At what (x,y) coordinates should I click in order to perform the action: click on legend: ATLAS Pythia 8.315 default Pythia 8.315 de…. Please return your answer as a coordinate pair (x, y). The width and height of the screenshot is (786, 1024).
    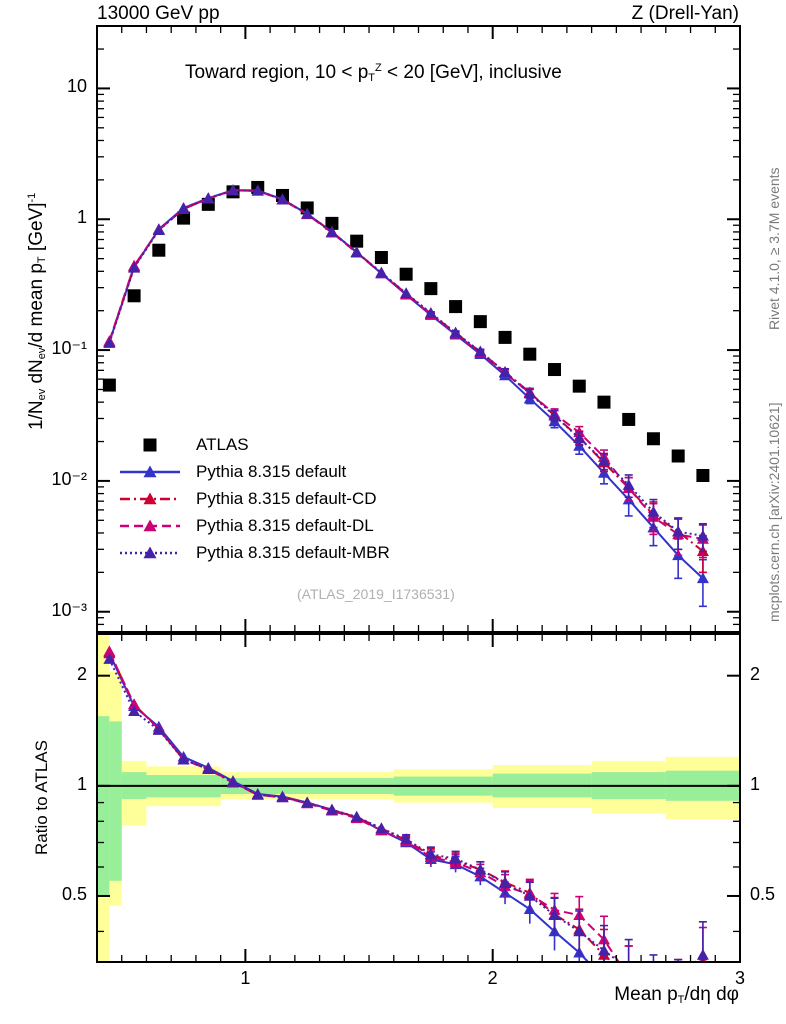
    Looking at the image, I should click on (254, 498).